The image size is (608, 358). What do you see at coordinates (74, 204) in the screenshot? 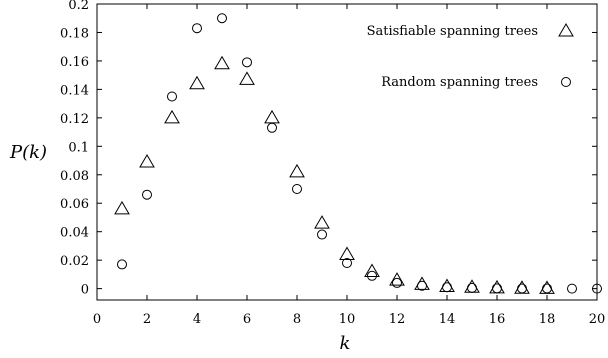
I see `y-tick-label: 0.06` at bounding box center [74, 204].